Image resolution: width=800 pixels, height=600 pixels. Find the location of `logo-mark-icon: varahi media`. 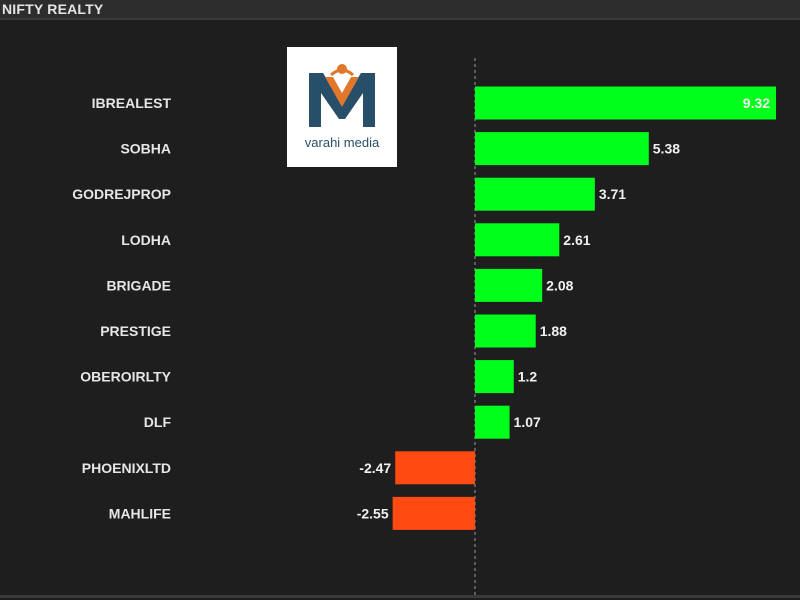

logo-mark-icon: varahi media is located at coordinates (342, 107).